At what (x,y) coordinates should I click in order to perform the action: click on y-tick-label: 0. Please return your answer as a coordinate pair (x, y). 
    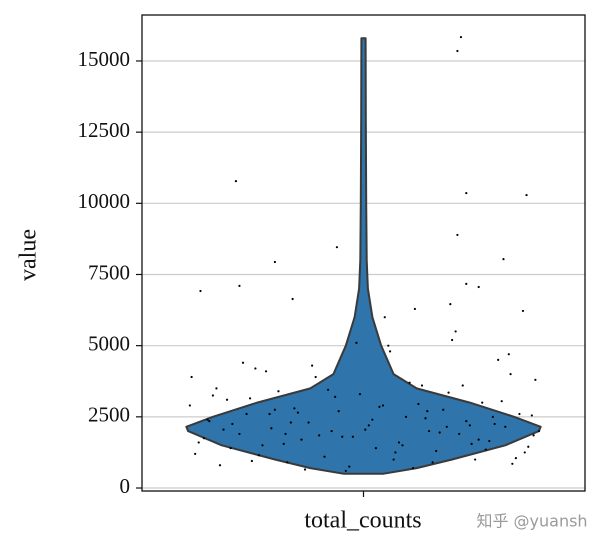
    Looking at the image, I should click on (125, 486).